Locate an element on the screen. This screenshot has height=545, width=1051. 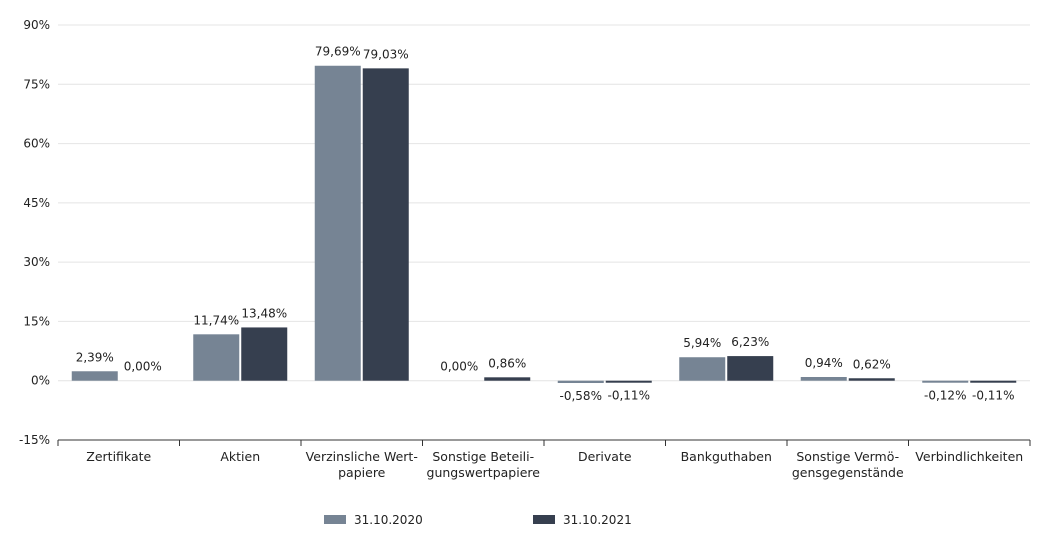
y-tick-label: 30% is located at coordinates (36, 262).